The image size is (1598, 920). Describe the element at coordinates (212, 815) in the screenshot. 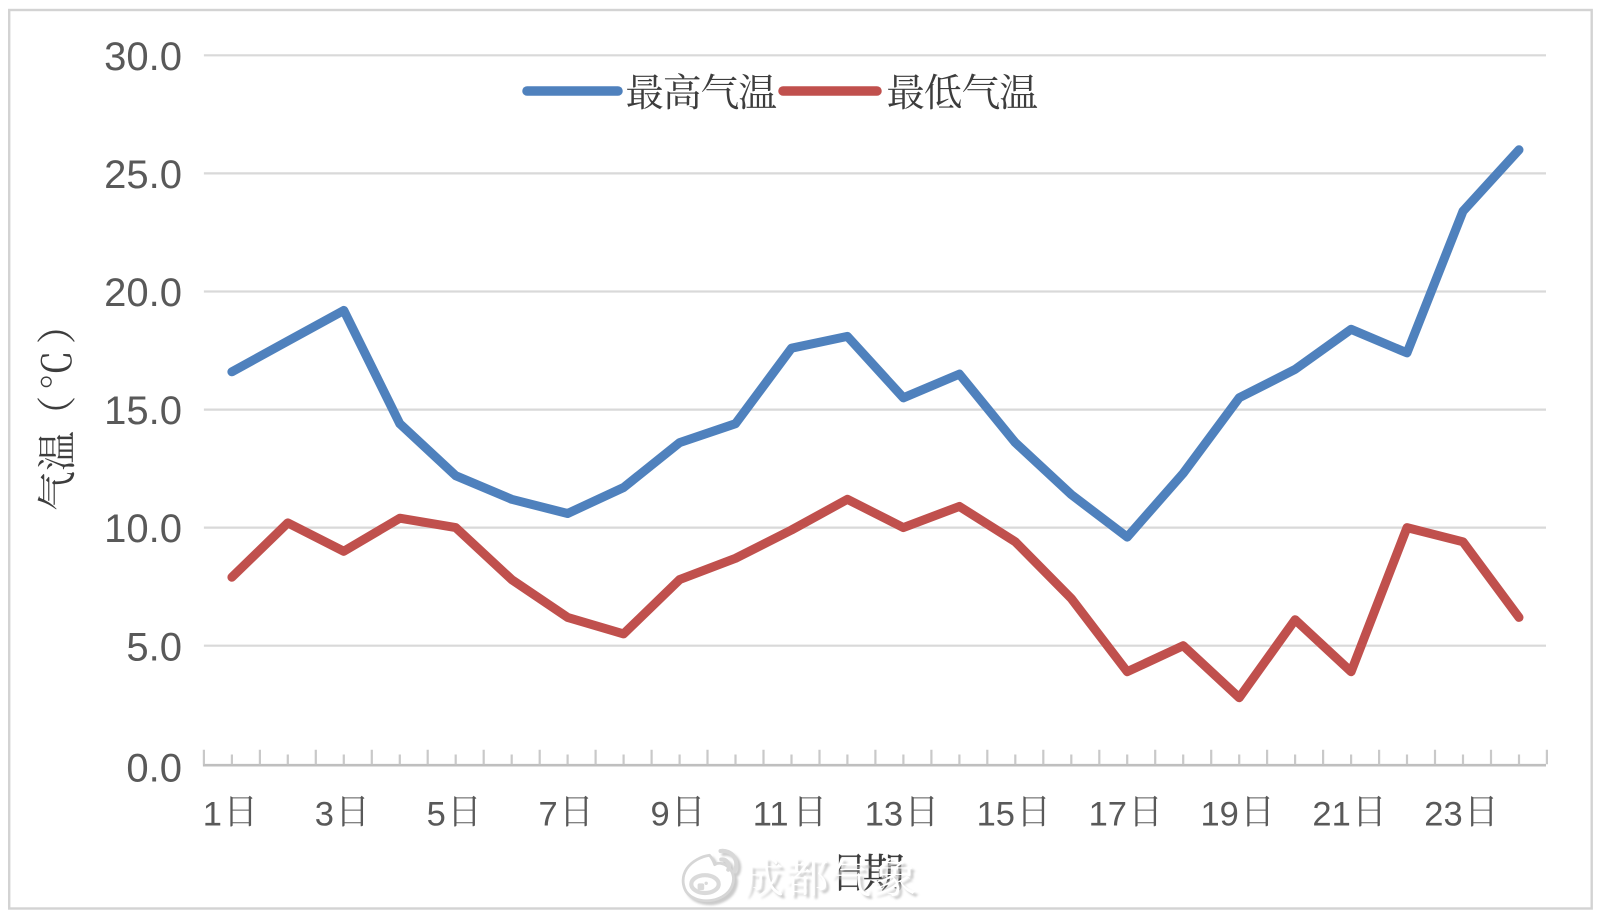

I see `svg-text: 1` at that location.